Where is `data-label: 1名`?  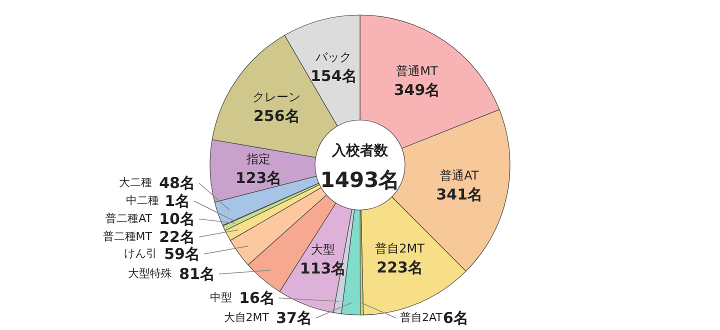 data-label: 1名 is located at coordinates (177, 201).